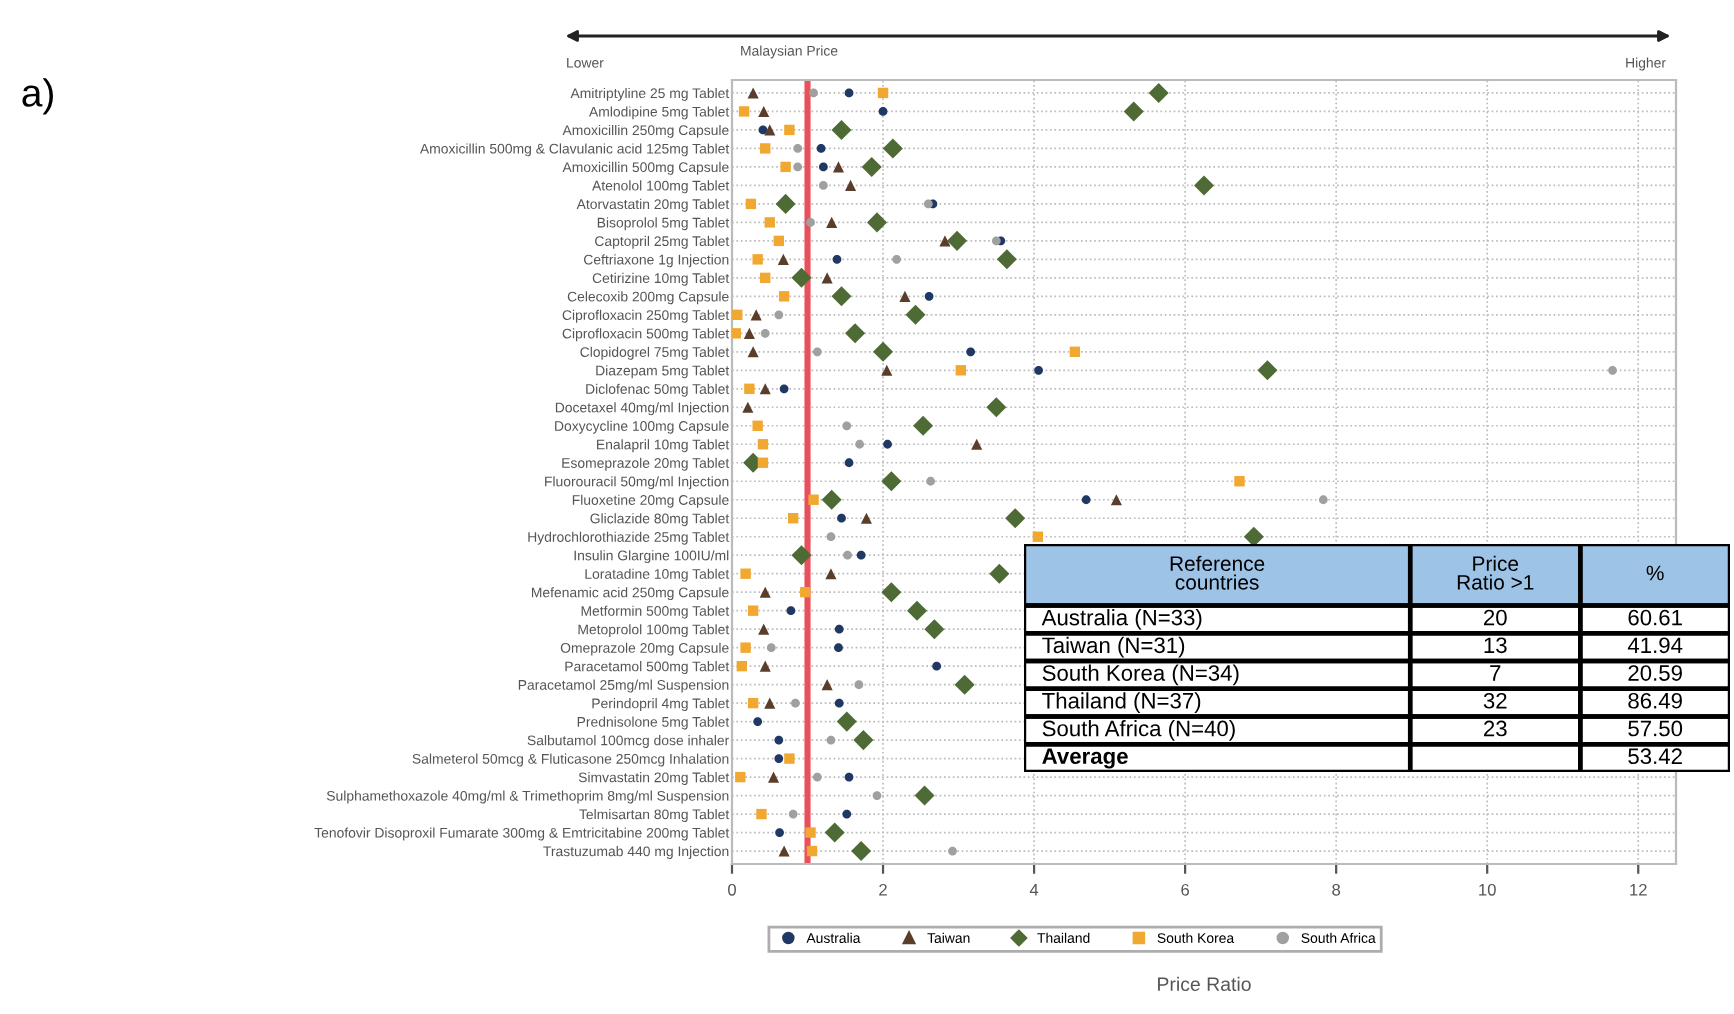 This screenshot has height=1014, width=1734. I want to click on text: a), so click(37, 96).